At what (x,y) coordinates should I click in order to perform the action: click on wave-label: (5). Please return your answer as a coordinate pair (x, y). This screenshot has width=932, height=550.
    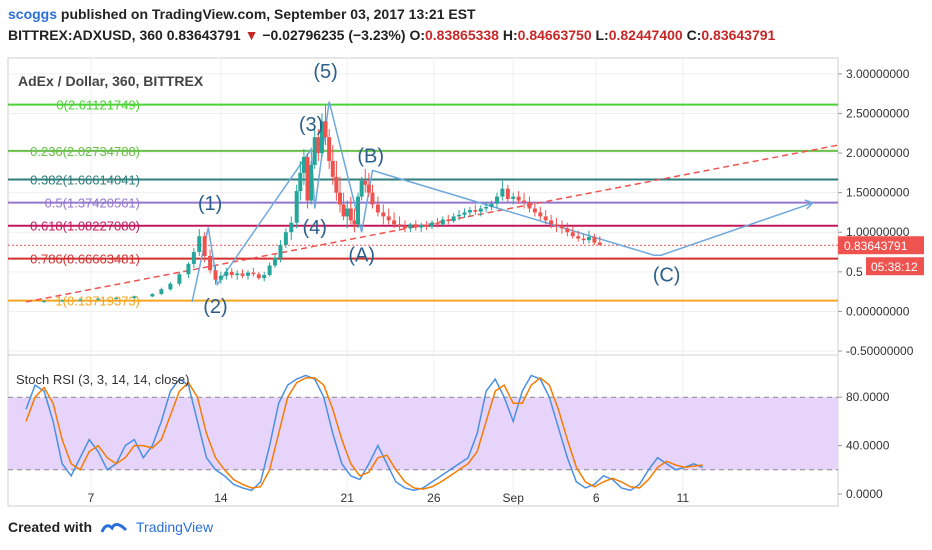
    Looking at the image, I should click on (325, 72).